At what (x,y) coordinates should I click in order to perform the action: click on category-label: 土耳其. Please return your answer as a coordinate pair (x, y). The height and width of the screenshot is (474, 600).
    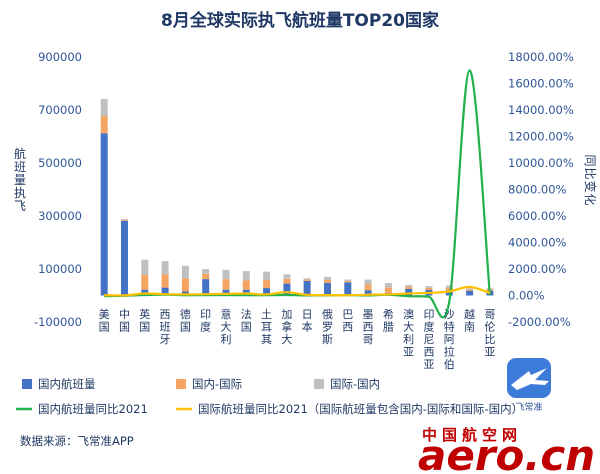
    Looking at the image, I should click on (266, 327).